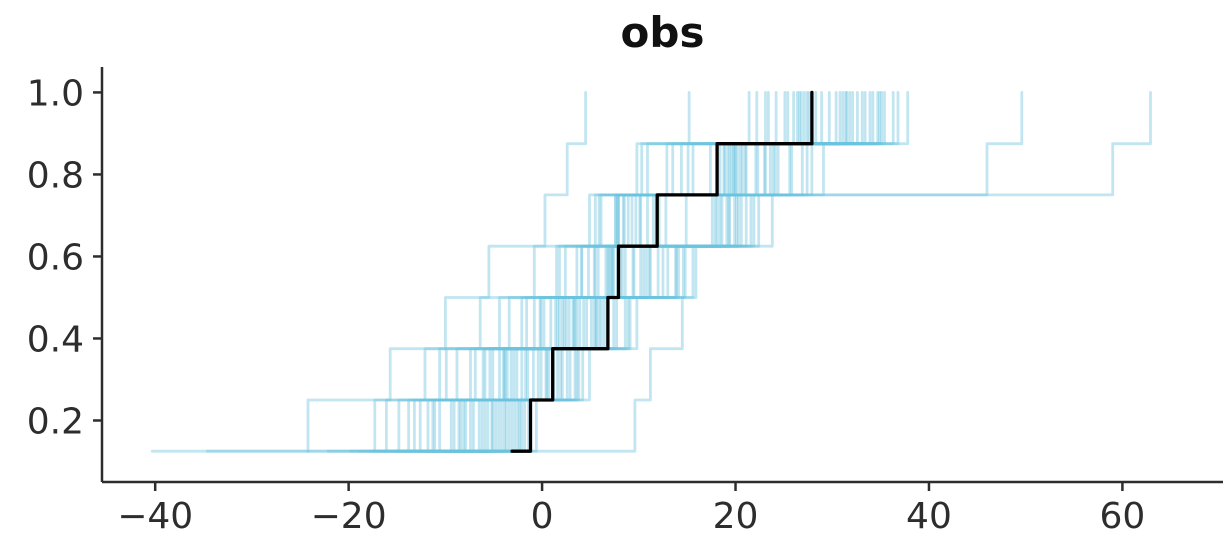 The image size is (1223, 559). What do you see at coordinates (55, 339) in the screenshot?
I see `y-axis-tick-label: 0.4` at bounding box center [55, 339].